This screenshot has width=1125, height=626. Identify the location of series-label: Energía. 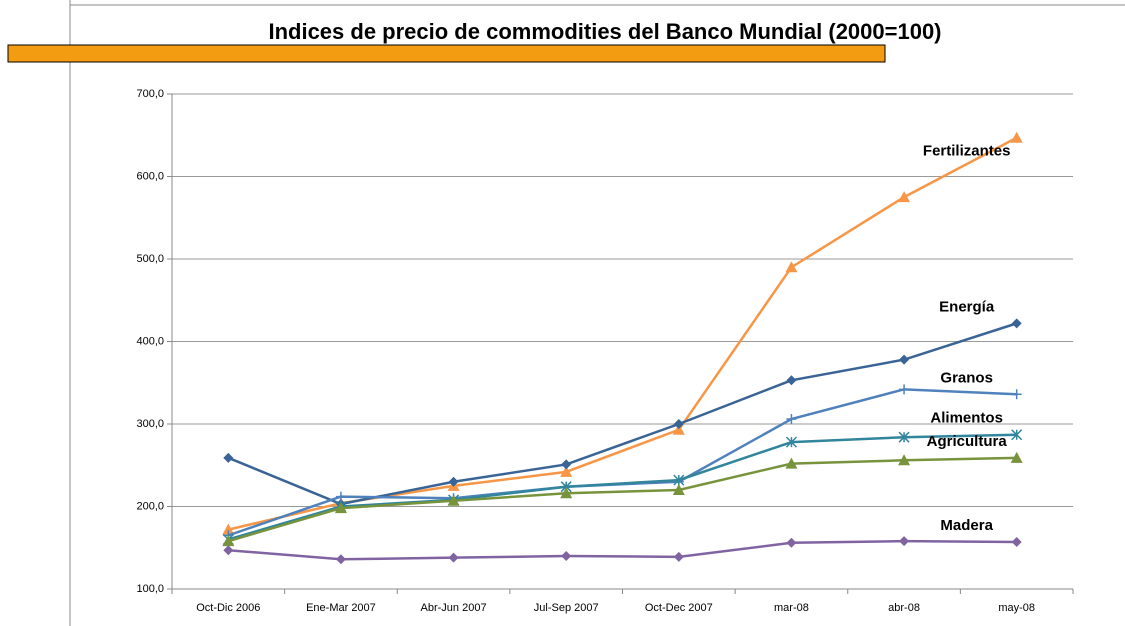
(967, 306).